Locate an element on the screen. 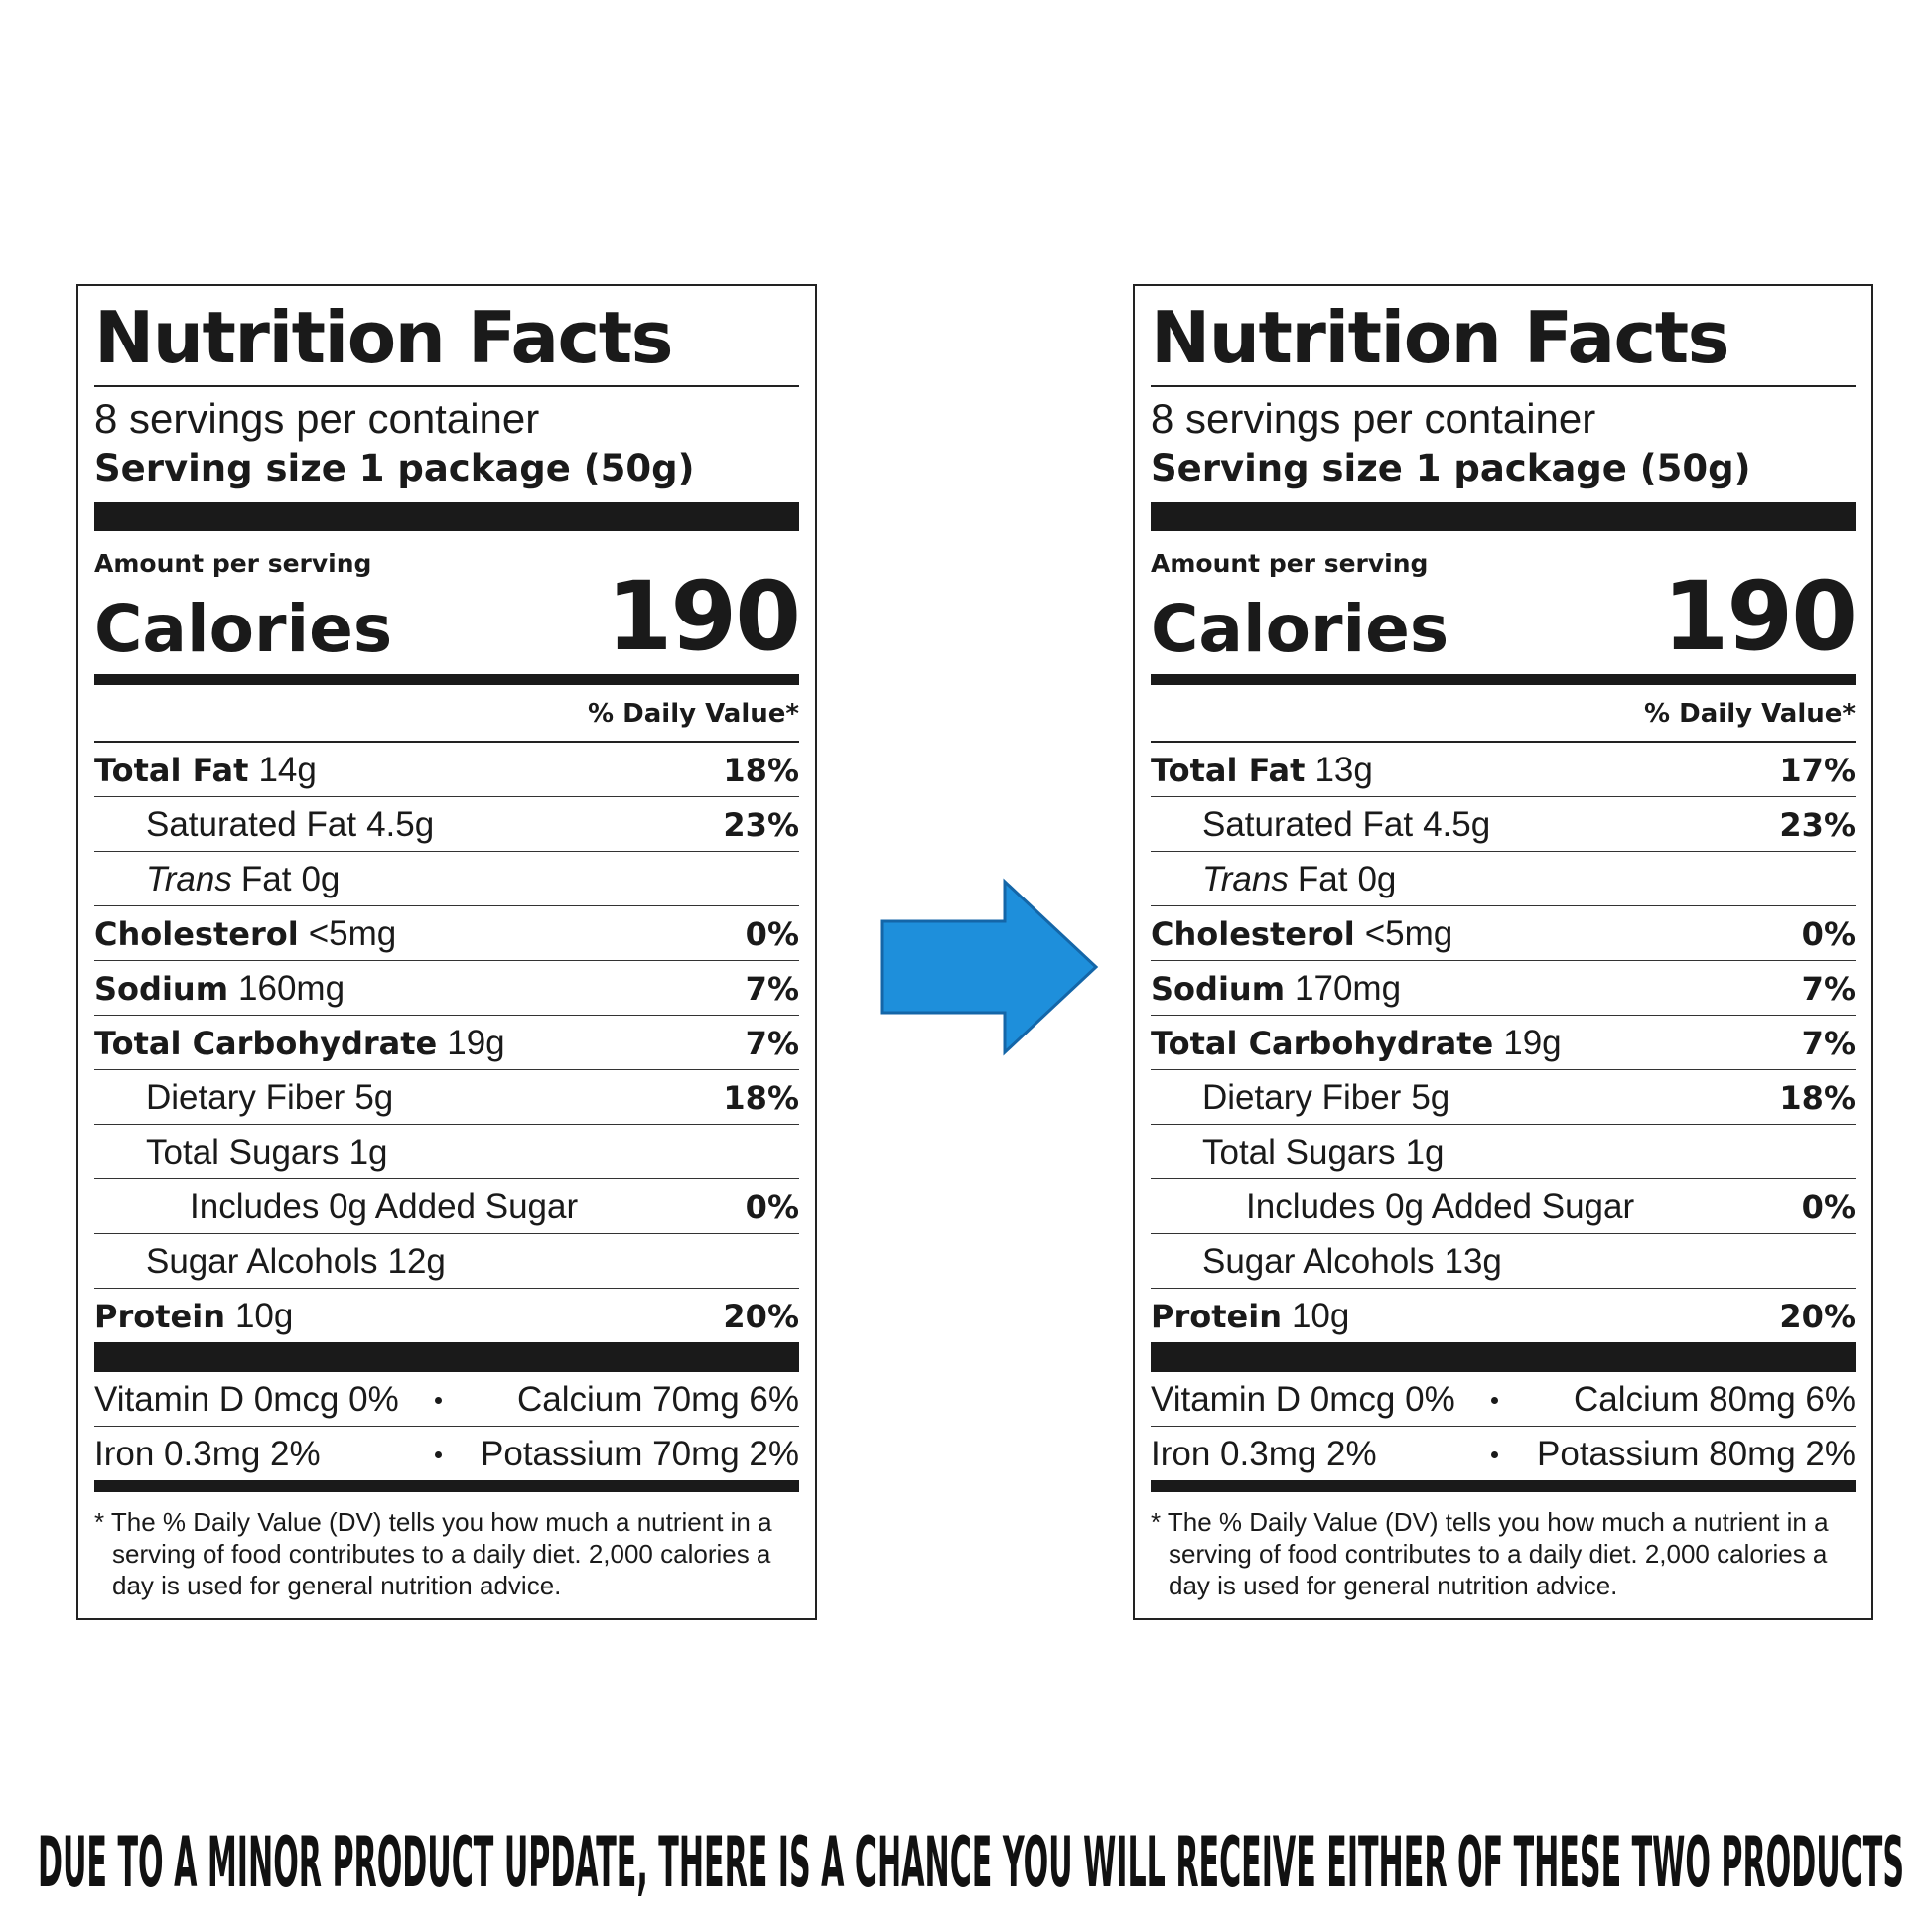  nutrient-row: Cholesterol <5mg 0% is located at coordinates (1504, 933).